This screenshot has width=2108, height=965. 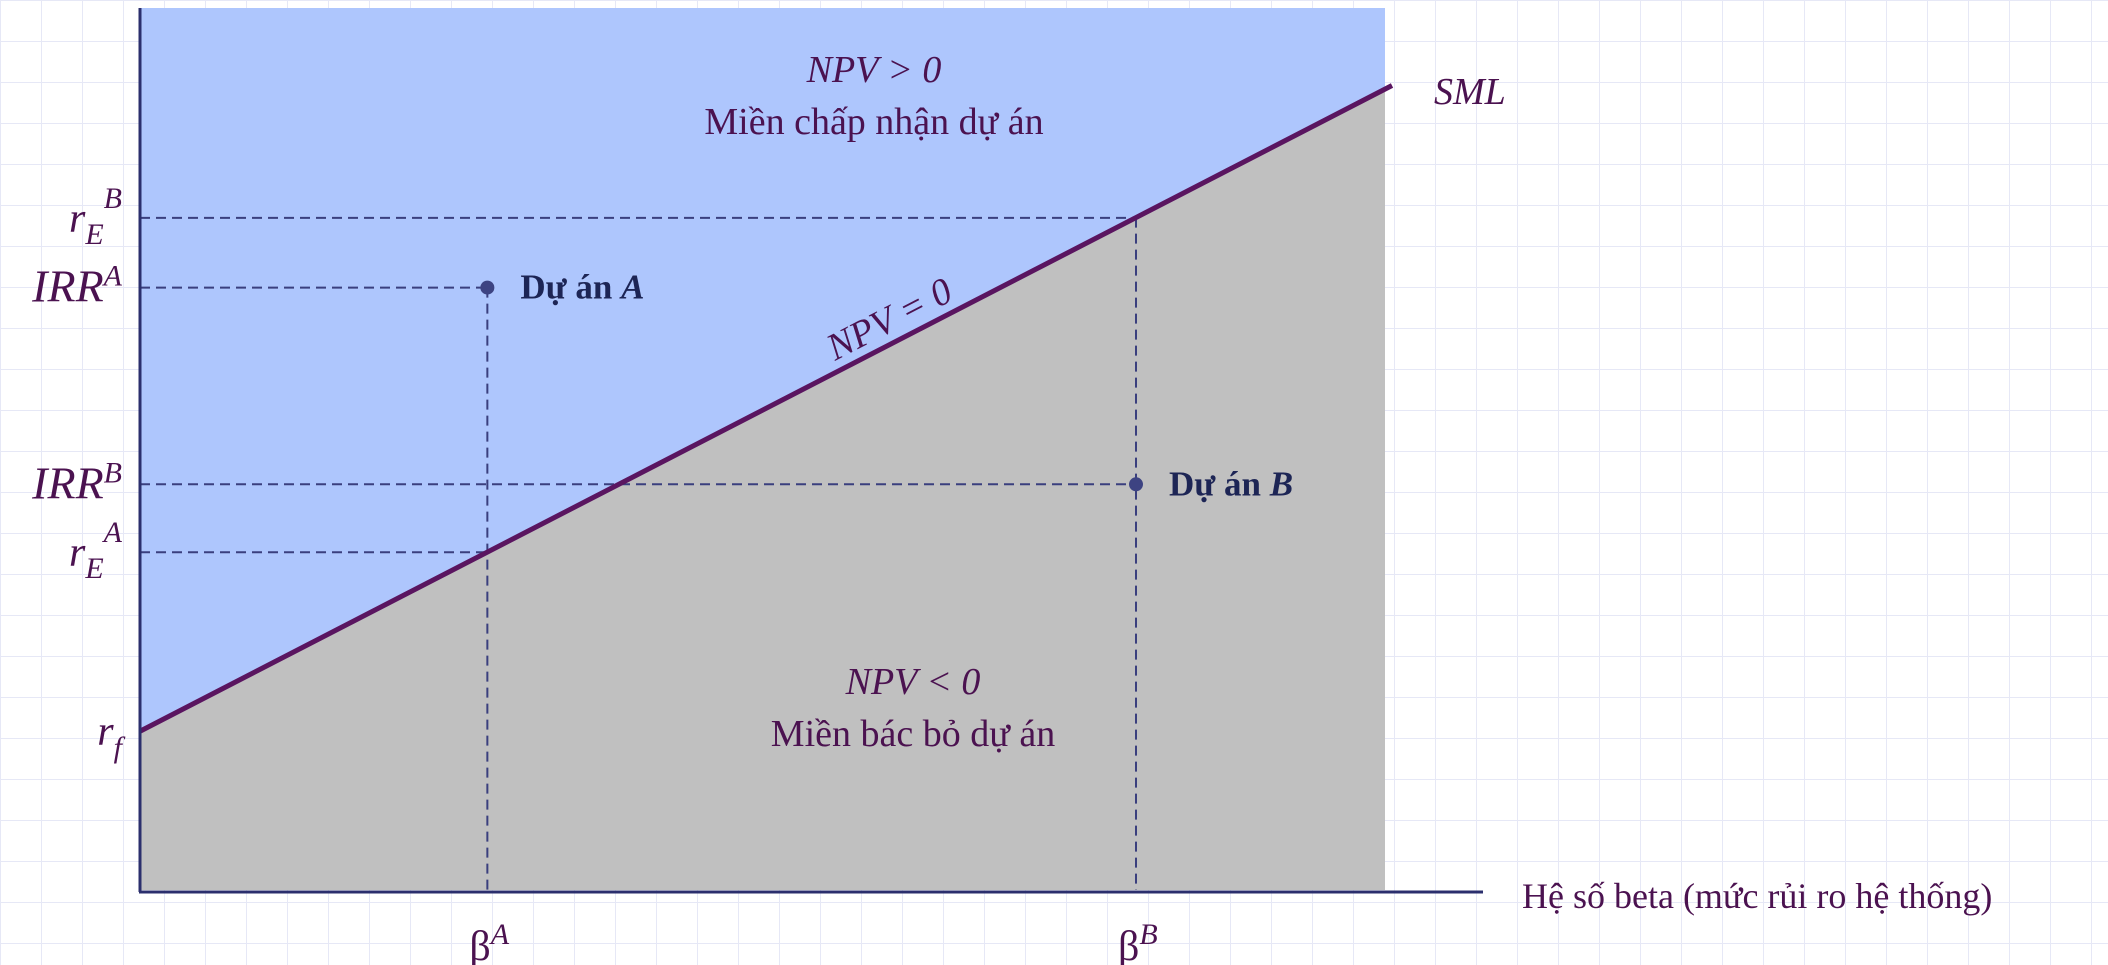 What do you see at coordinates (96, 550) in the screenshot?
I see `y-tick-label-1: rEA` at bounding box center [96, 550].